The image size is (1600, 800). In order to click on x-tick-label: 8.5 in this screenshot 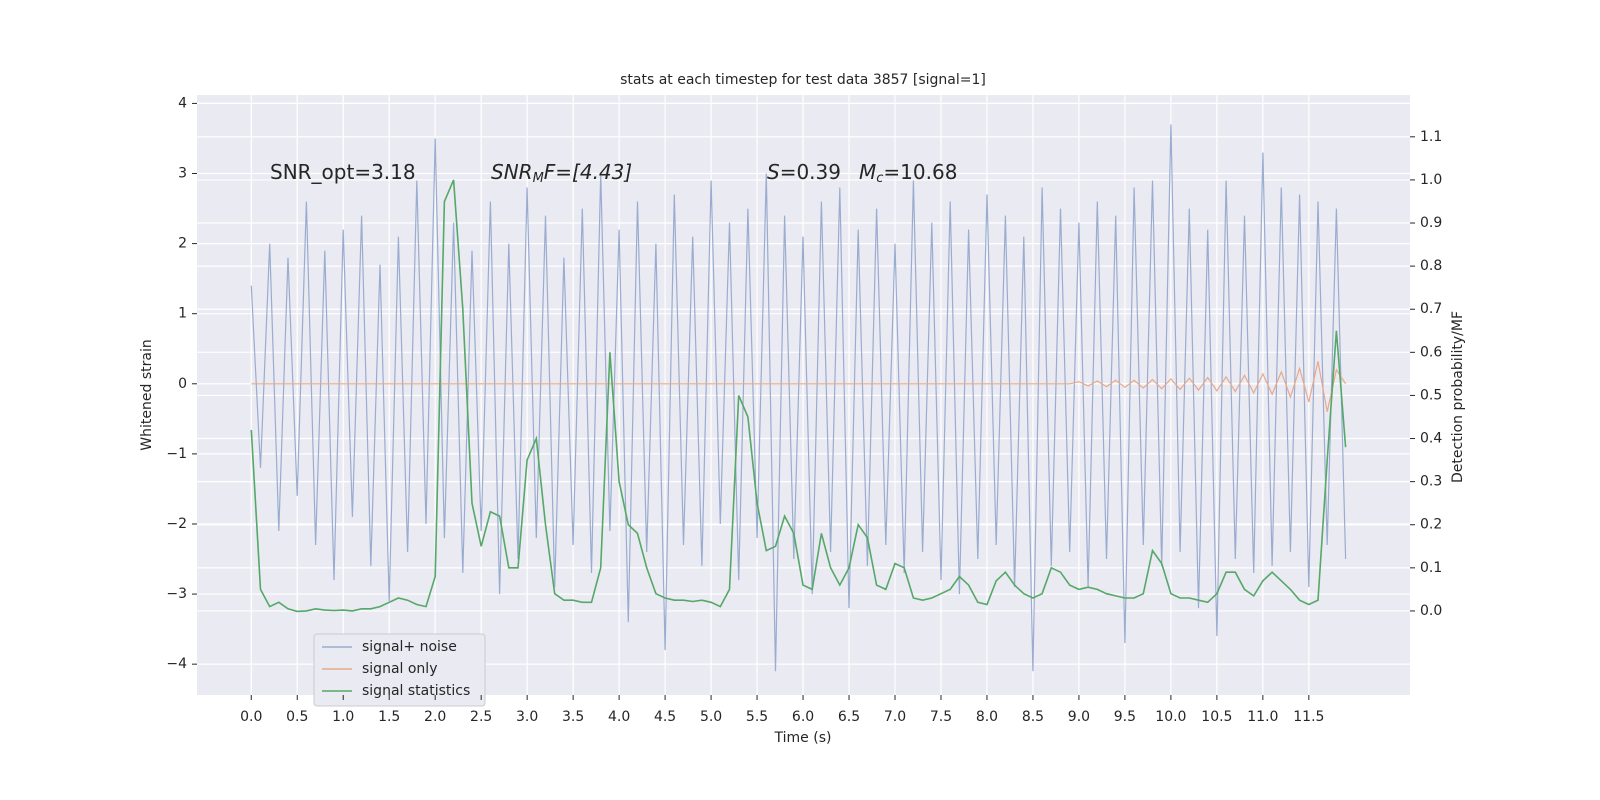, I will do `click(1033, 717)`.